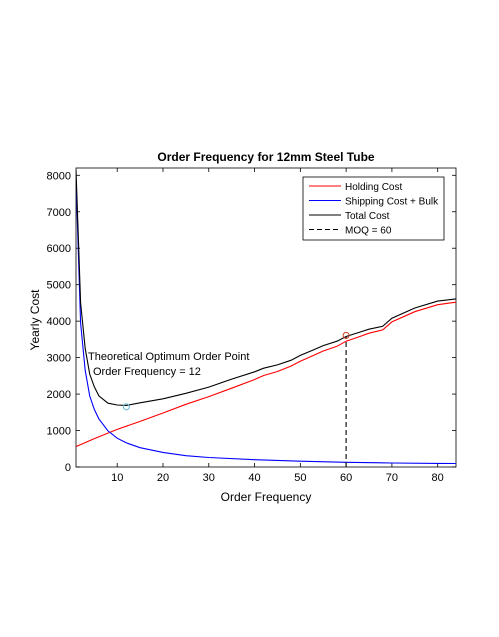 Image resolution: width=499 pixels, height=637 pixels. What do you see at coordinates (163, 478) in the screenshot?
I see `x-tick-label: 20` at bounding box center [163, 478].